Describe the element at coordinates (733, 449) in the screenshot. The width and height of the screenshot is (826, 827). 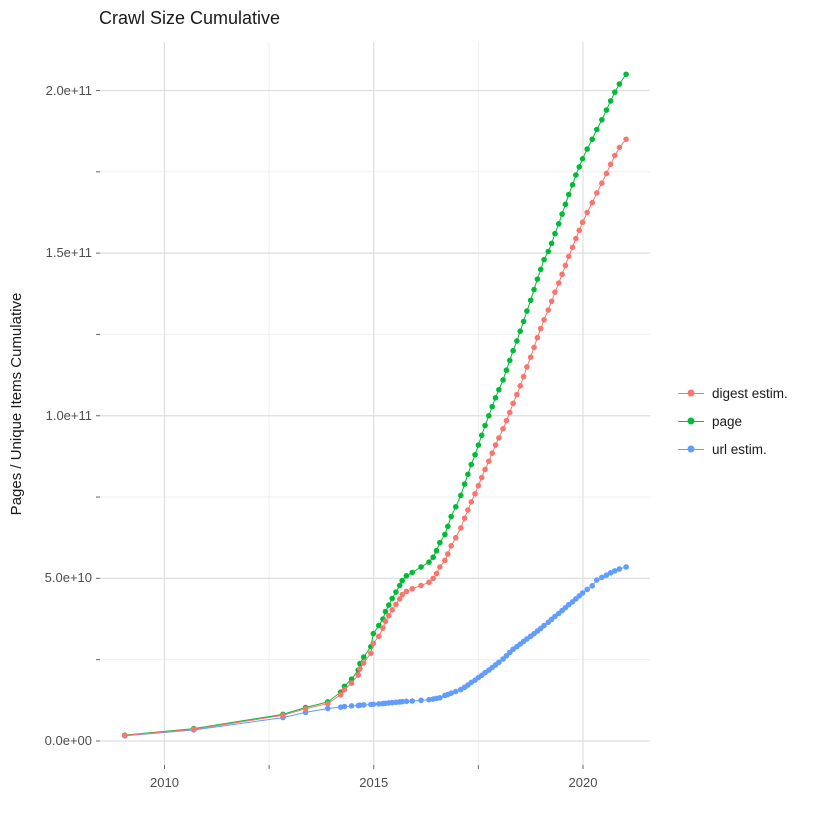
I see `legend-item-url-estim: url estim.` at that location.